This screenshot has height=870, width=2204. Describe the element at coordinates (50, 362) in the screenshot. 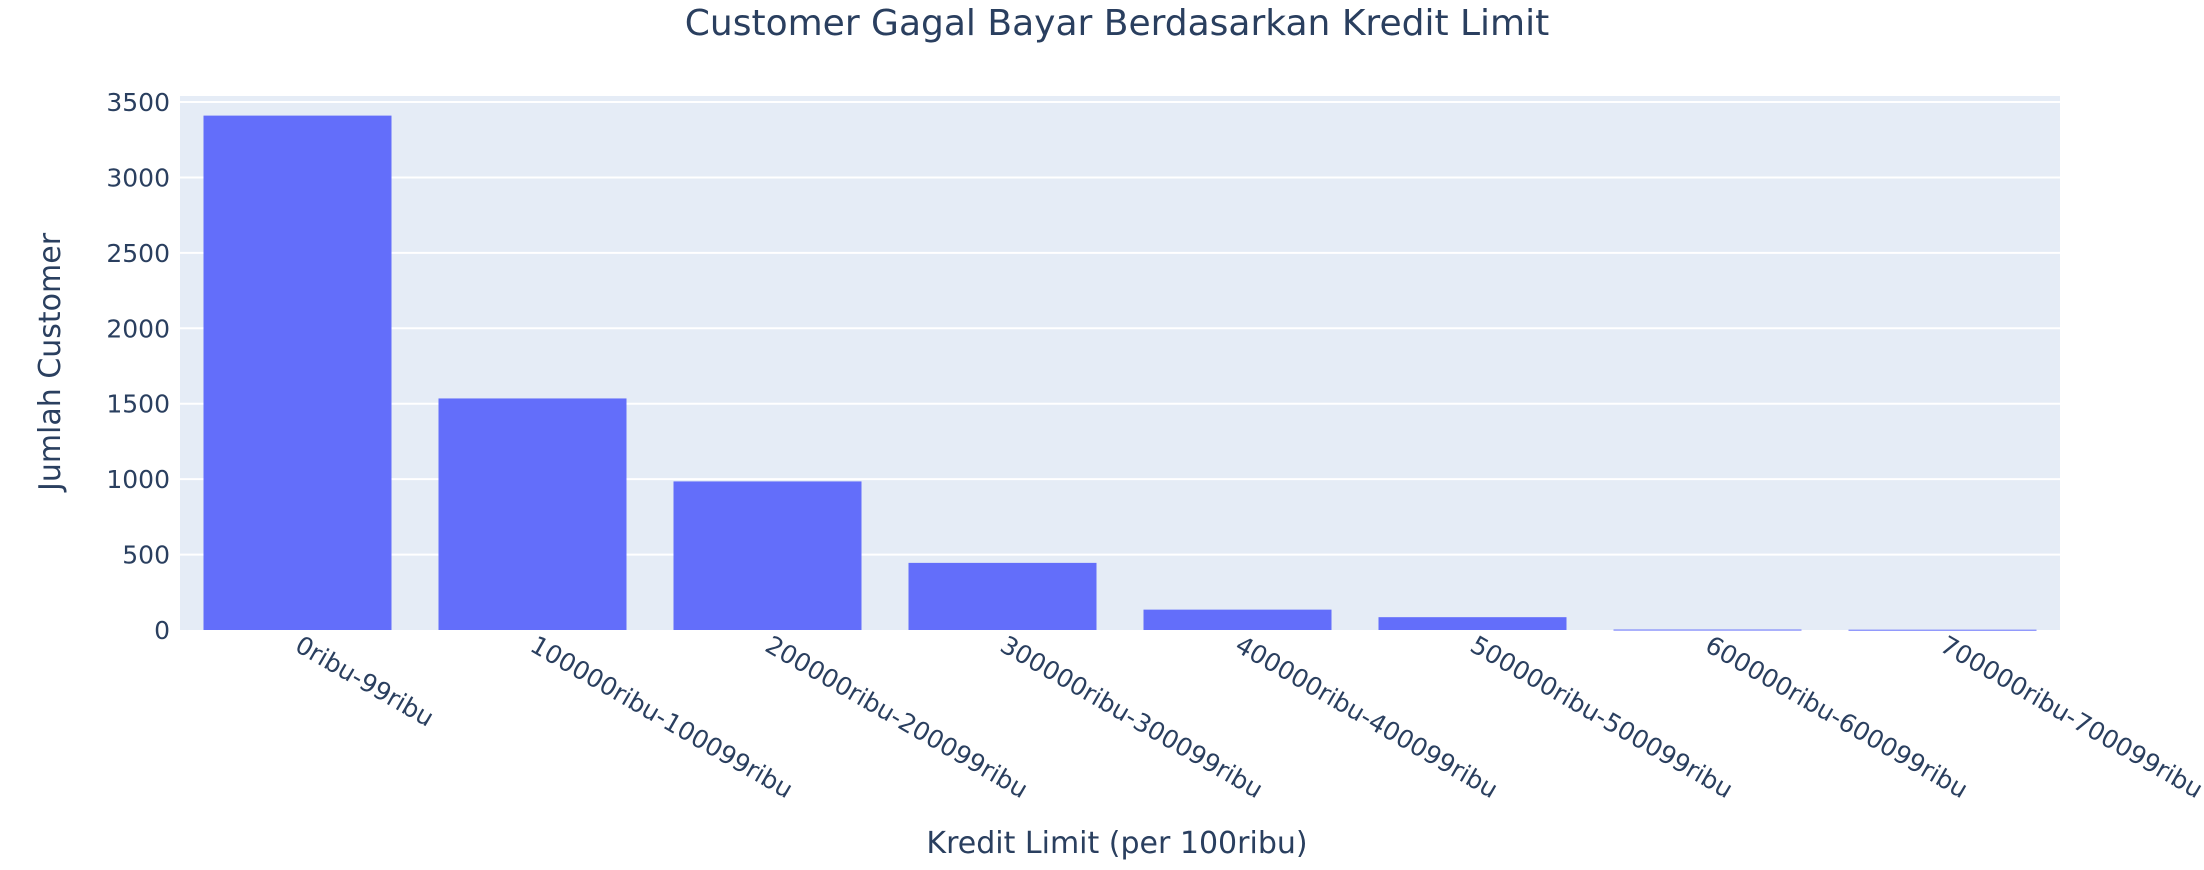

I see `y-axis-title: Jumlah Customer` at that location.